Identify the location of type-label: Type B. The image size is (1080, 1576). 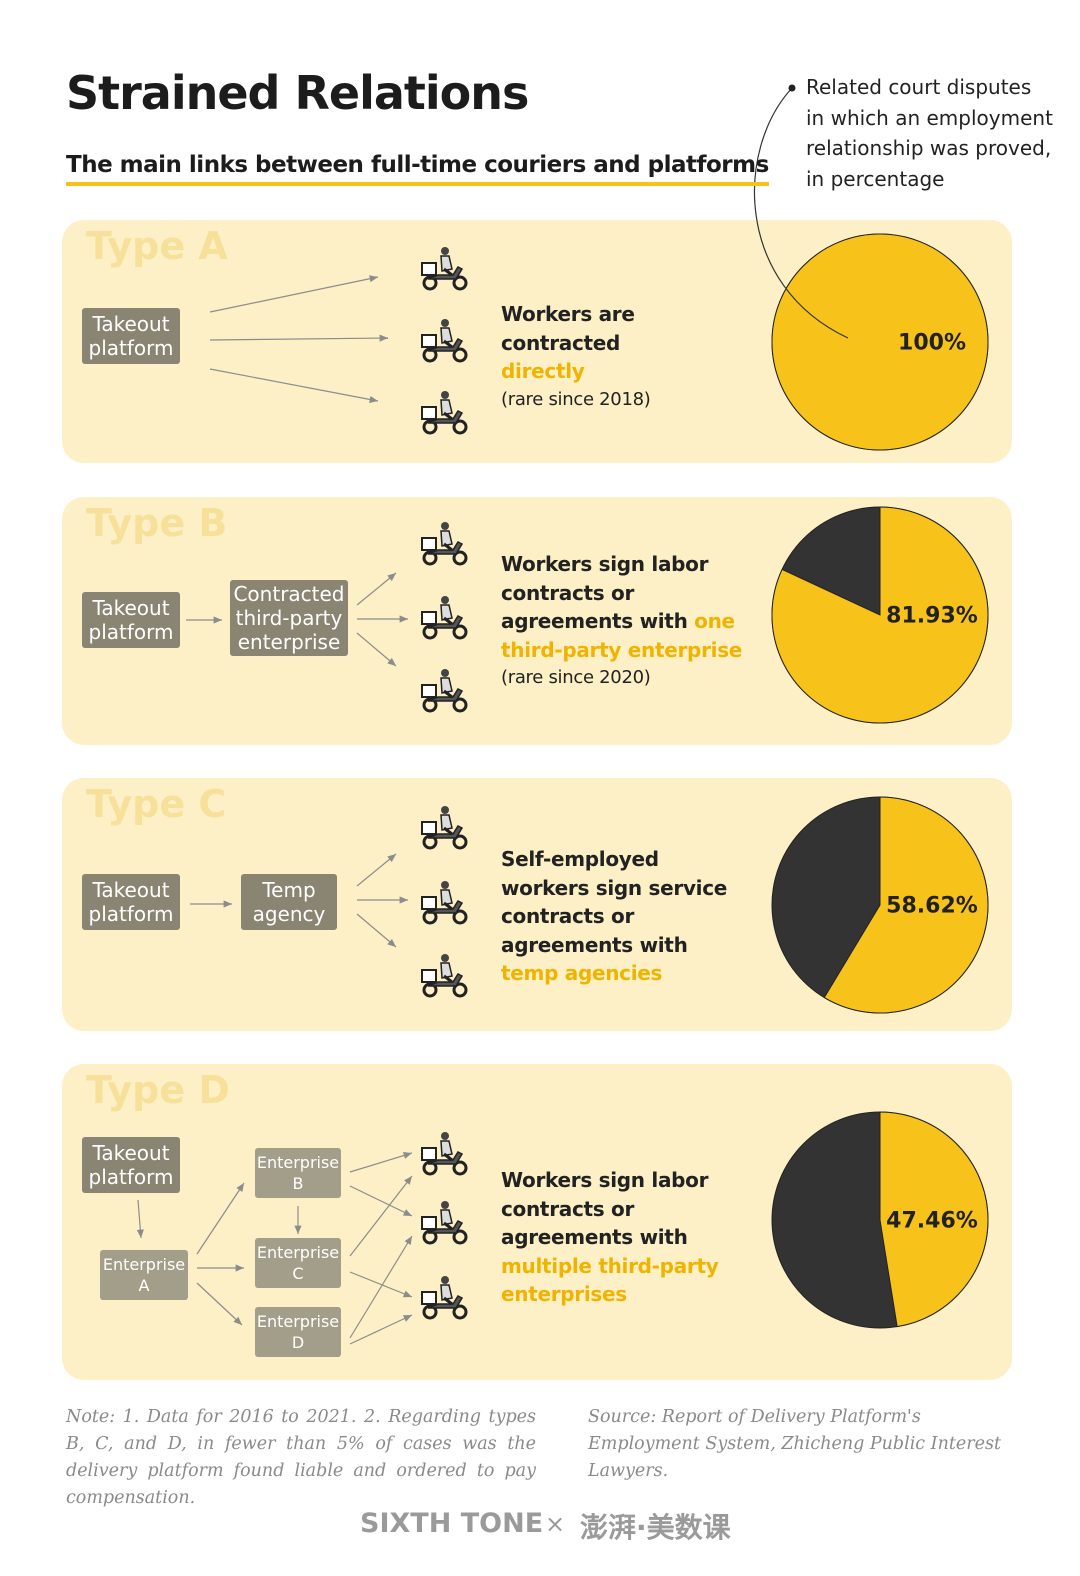
(157, 523).